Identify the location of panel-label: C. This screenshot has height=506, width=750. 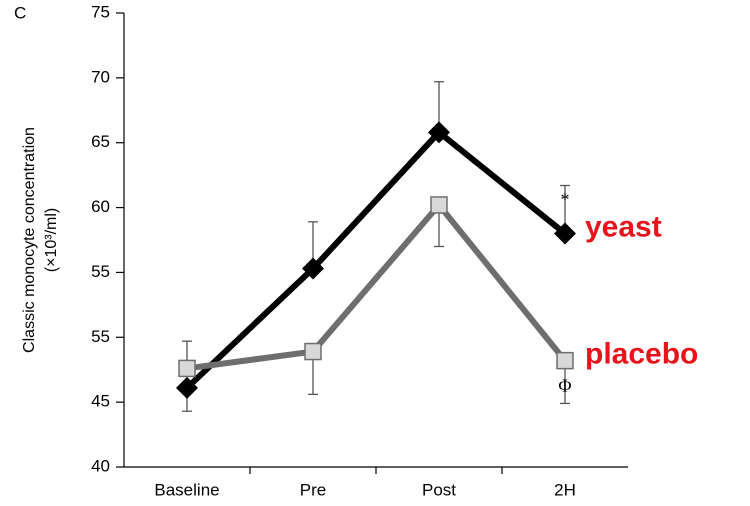
(20, 12).